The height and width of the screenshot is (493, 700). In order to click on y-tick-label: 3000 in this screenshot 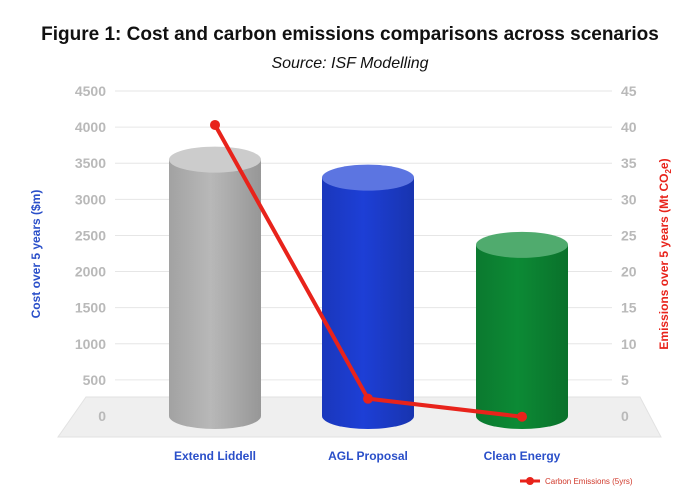, I will do `click(90, 199)`.